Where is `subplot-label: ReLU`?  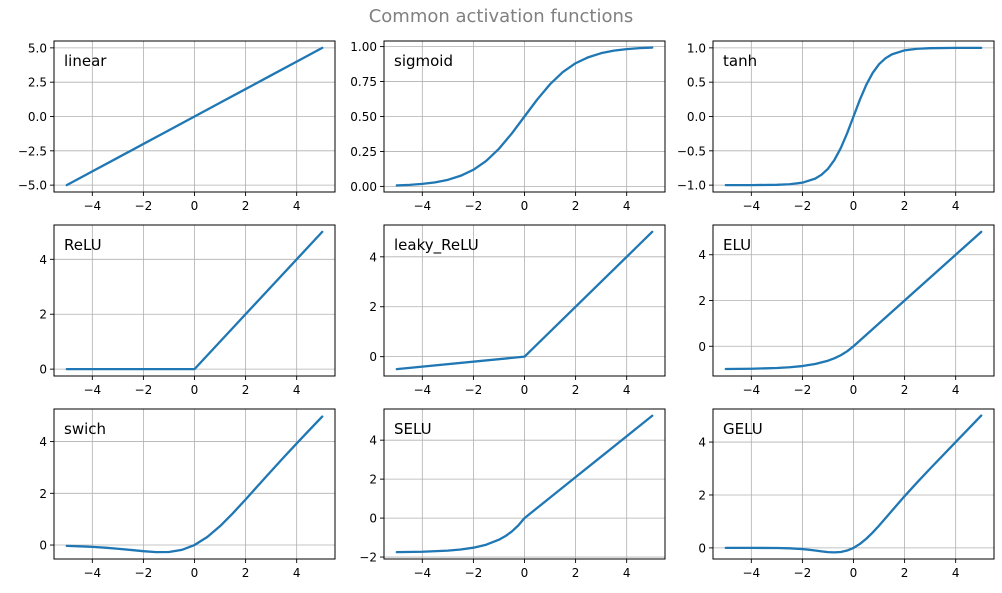 subplot-label: ReLU is located at coordinates (83, 245).